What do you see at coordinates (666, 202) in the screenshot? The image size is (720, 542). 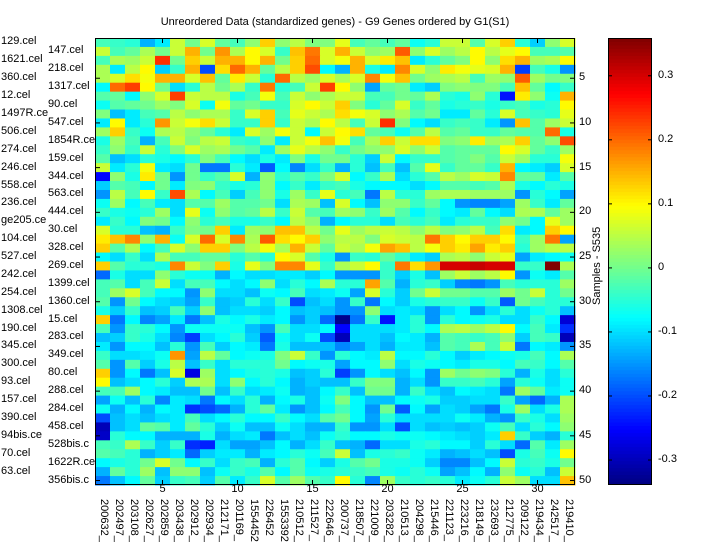 I see `colorbar-tick-label: 0.1` at bounding box center [666, 202].